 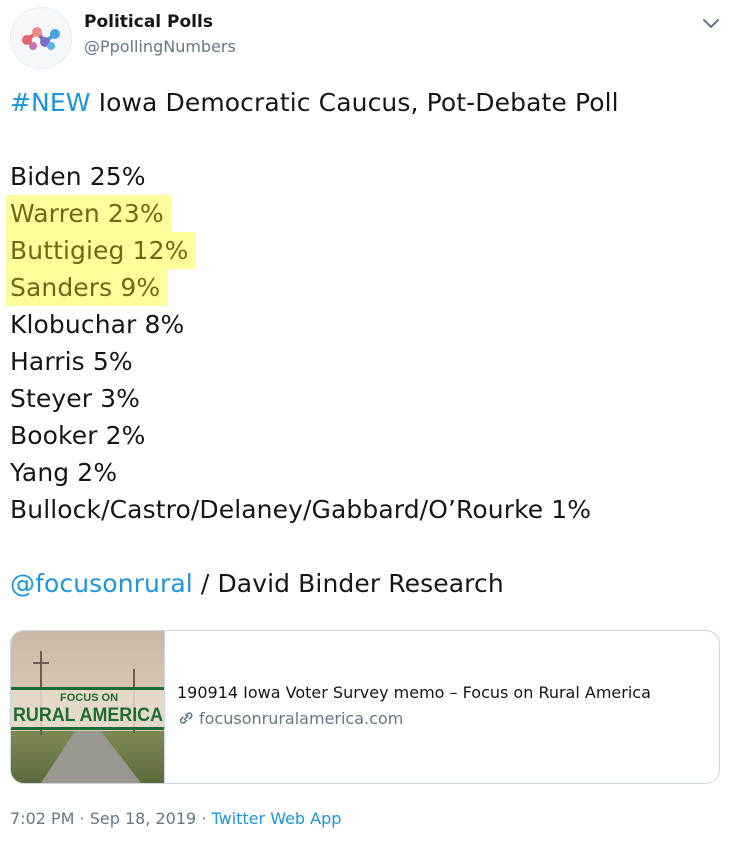 I want to click on poll-result-line: Yang 2%, so click(x=367, y=472).